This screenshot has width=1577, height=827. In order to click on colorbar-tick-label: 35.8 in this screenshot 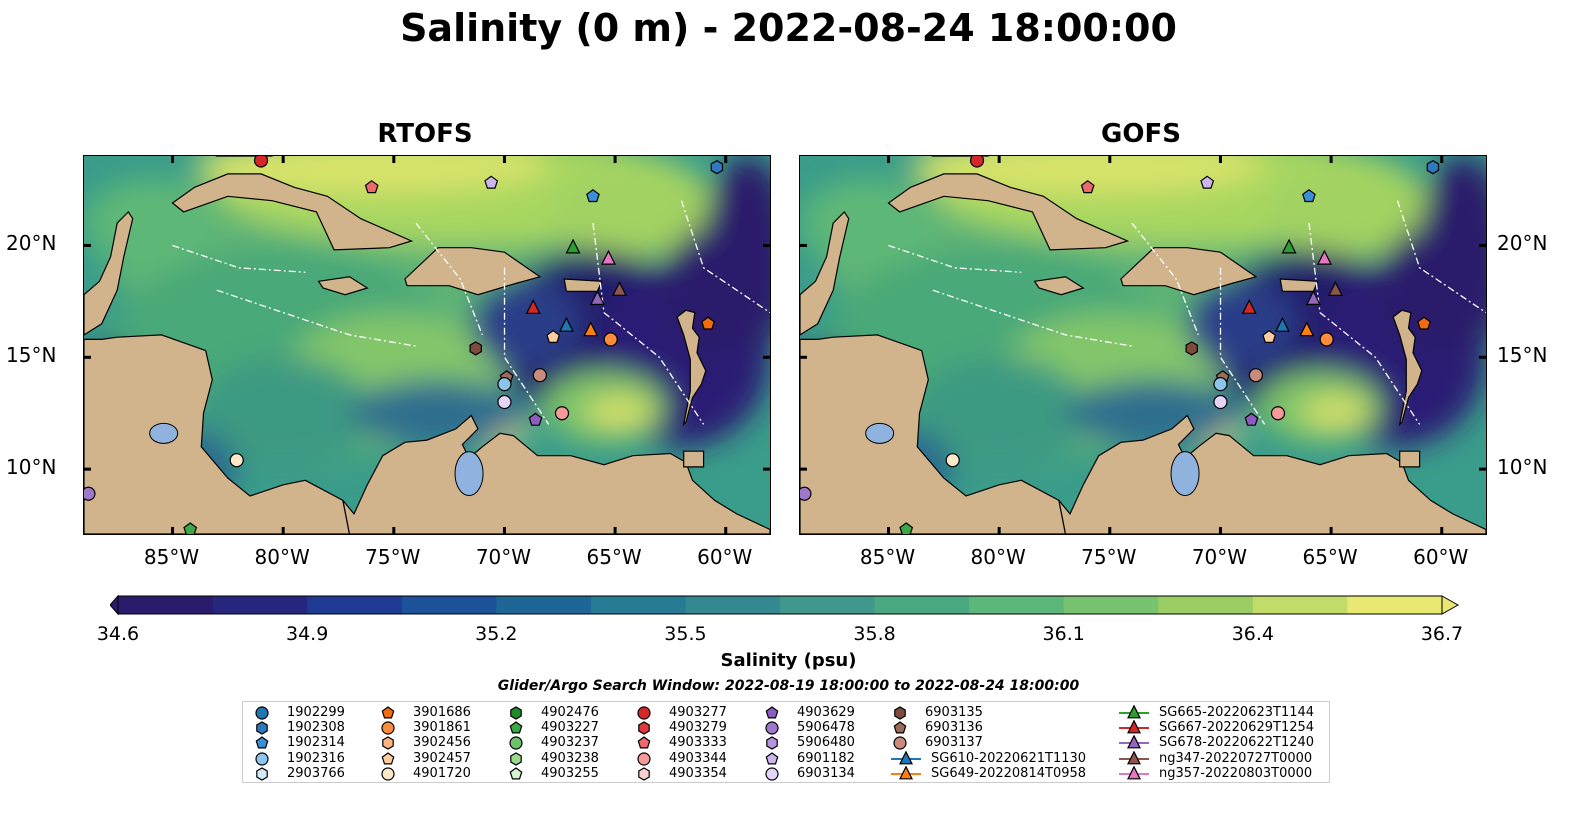, I will do `click(874, 634)`.